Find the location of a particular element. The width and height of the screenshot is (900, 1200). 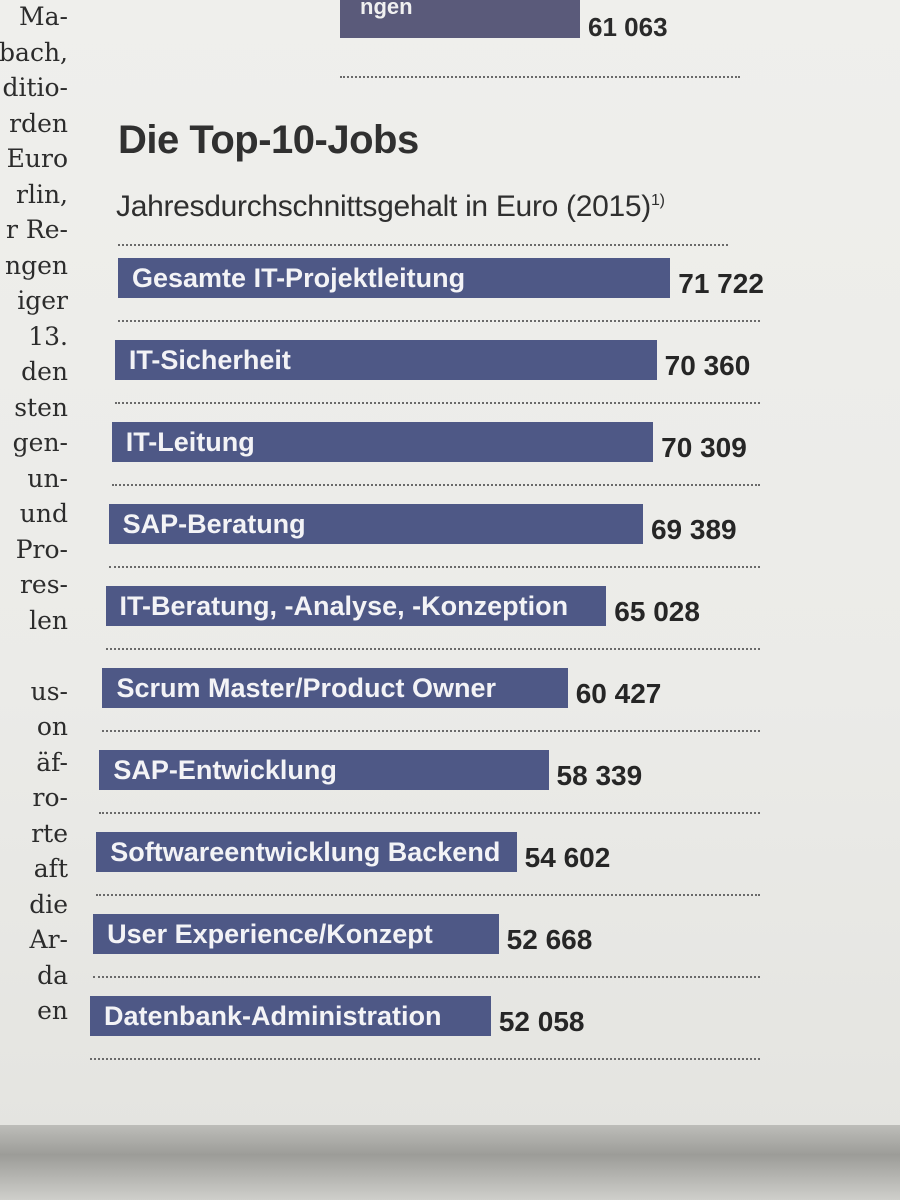

bar-1: Gesamte IT-Projektleitung is located at coordinates (394, 278).